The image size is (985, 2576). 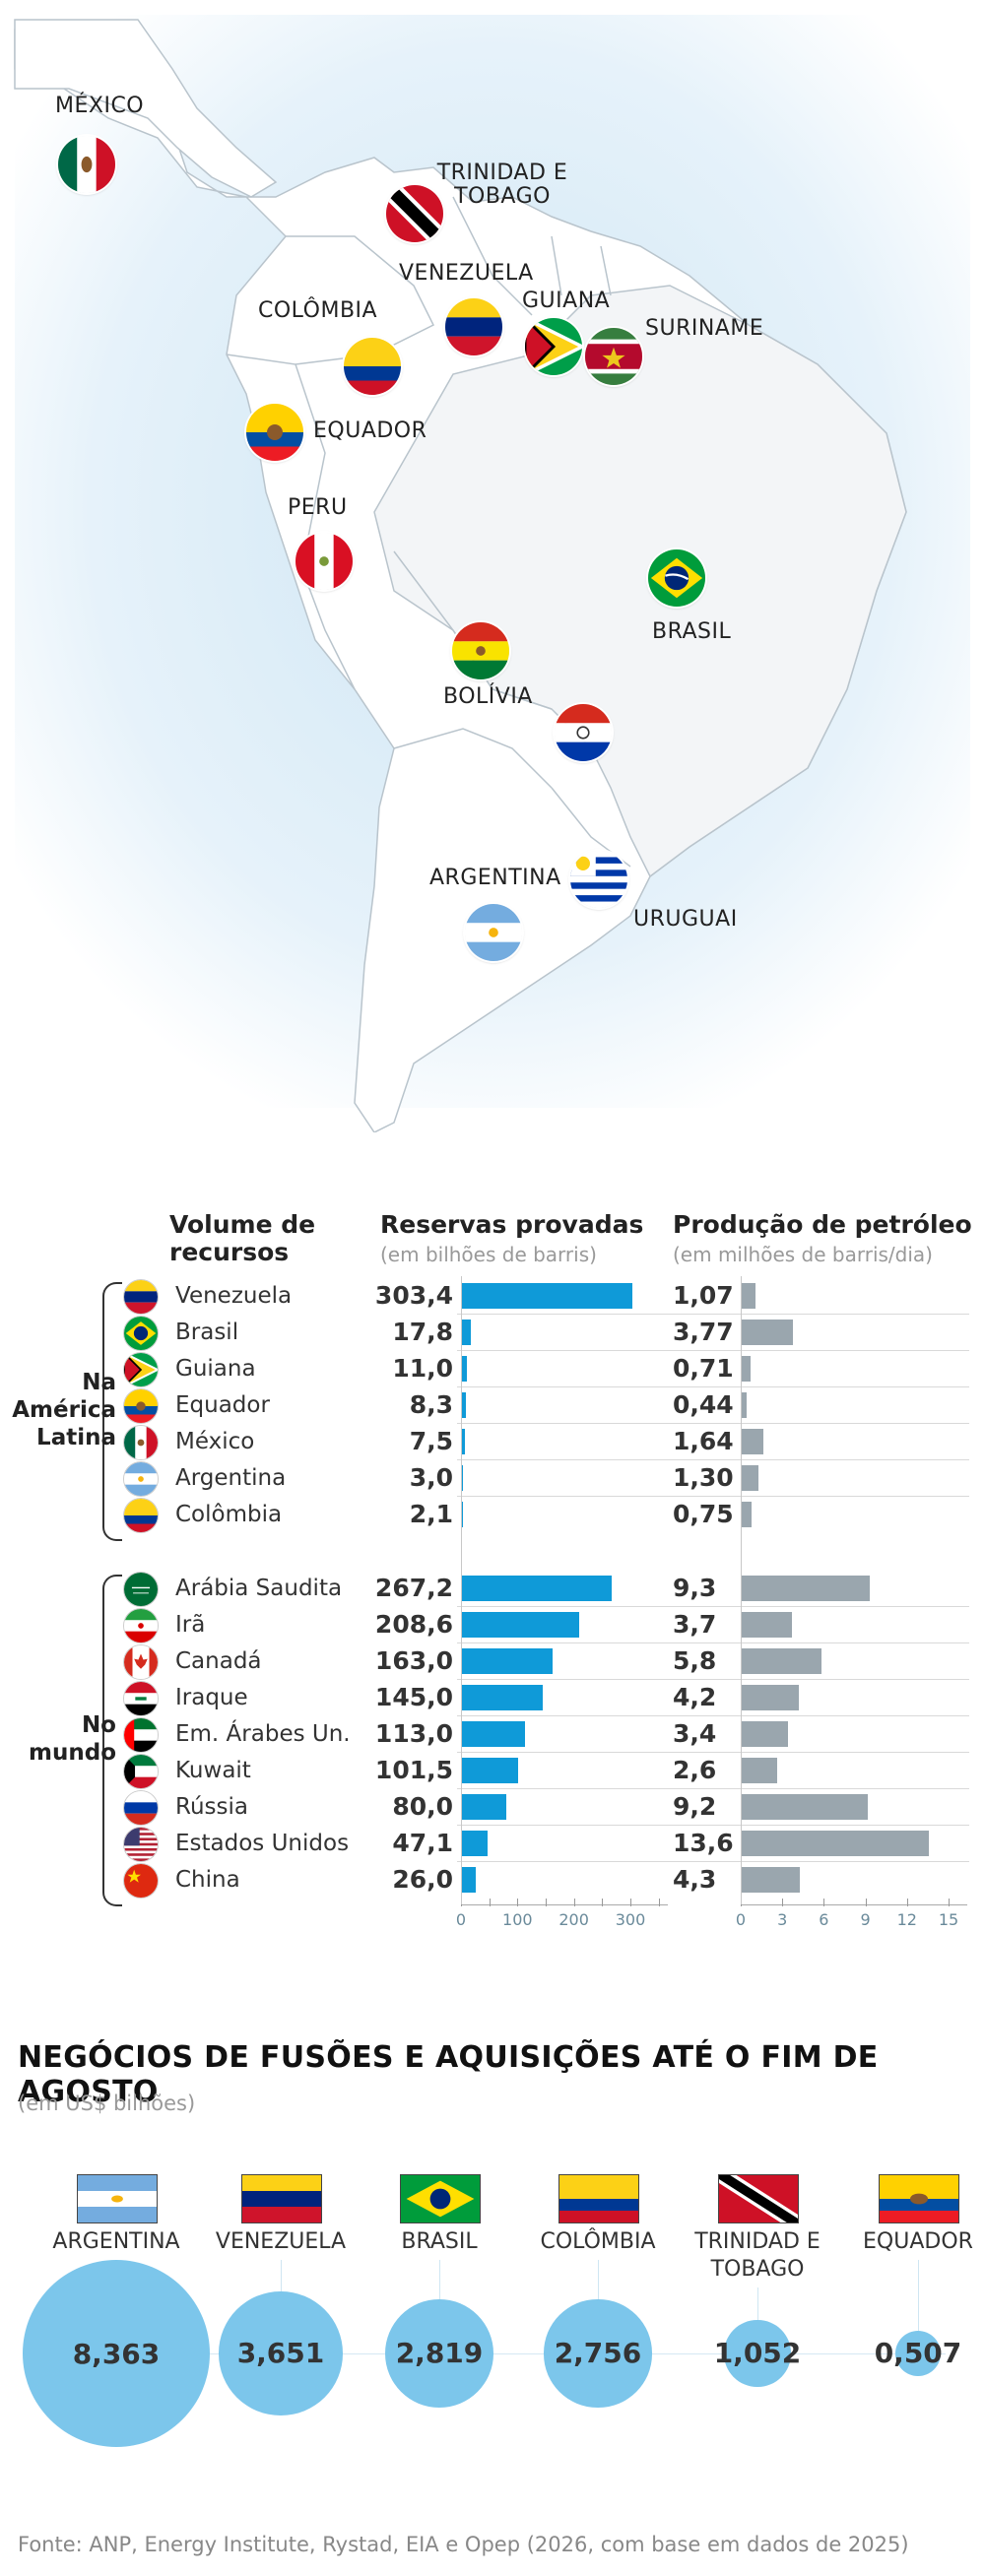 What do you see at coordinates (274, 432) in the screenshot?
I see `map-flag-equador` at bounding box center [274, 432].